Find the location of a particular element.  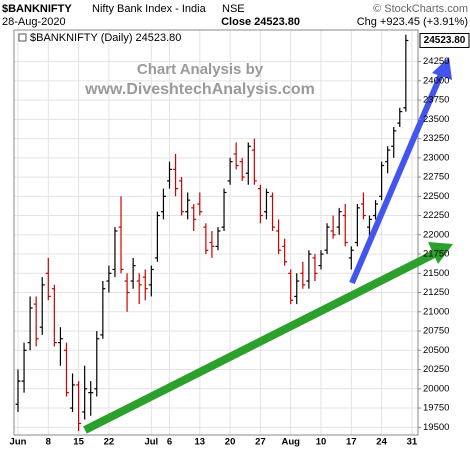

y-tick-label: 21500 is located at coordinates (436, 273).